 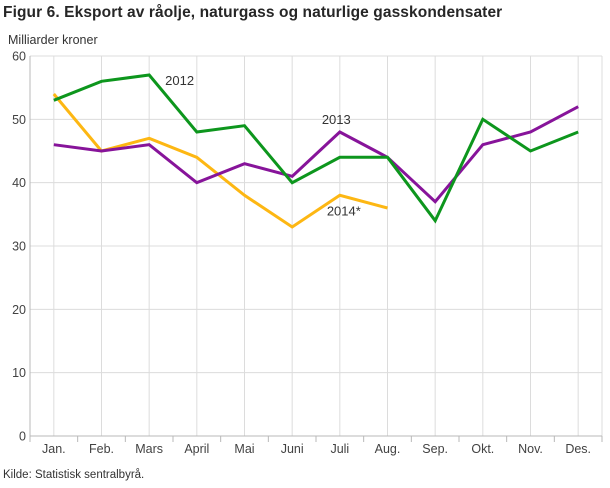 What do you see at coordinates (53, 40) in the screenshot?
I see `y-axis-unit-label: Milliarder kroner` at bounding box center [53, 40].